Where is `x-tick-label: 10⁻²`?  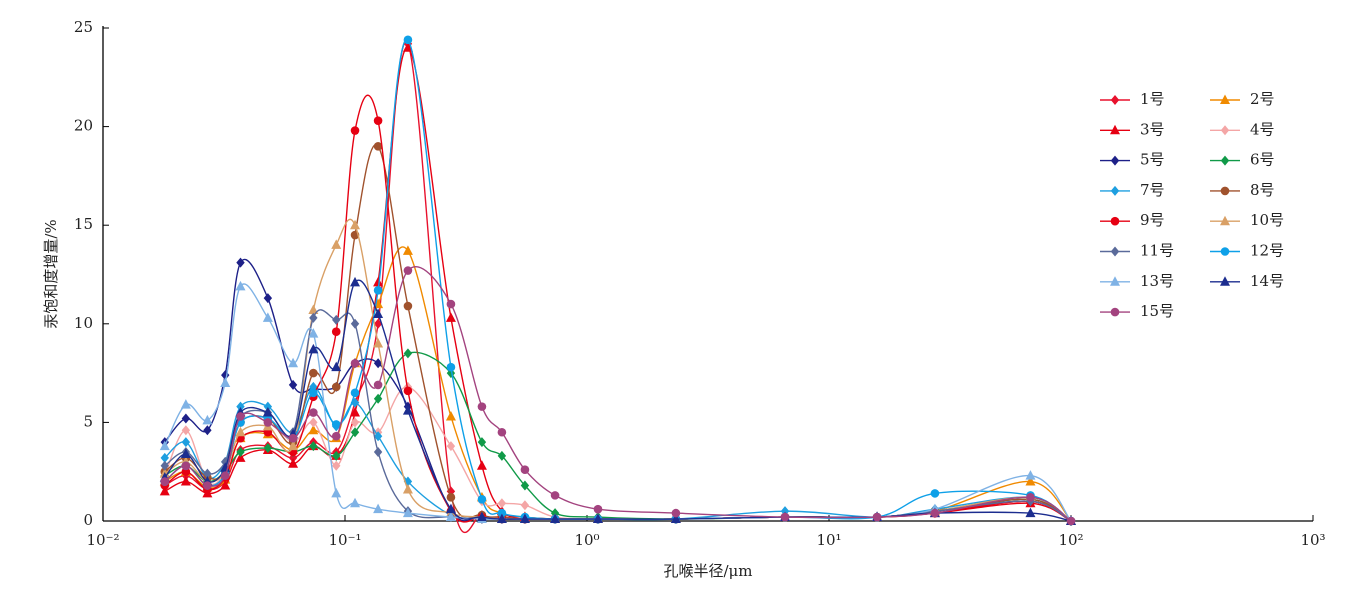 x-tick-label: 10⁻² is located at coordinates (102, 540).